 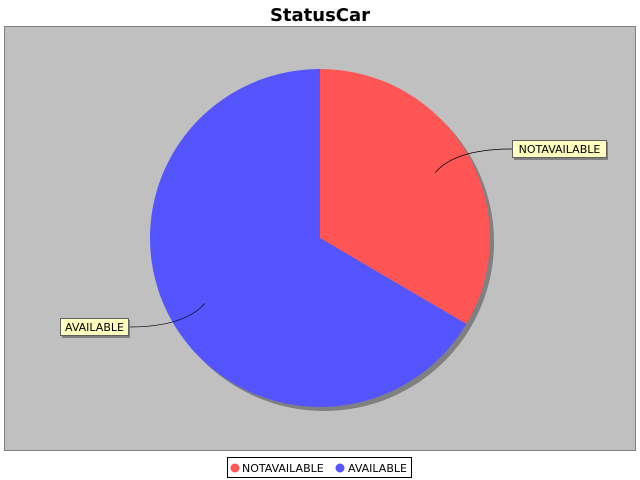 What do you see at coordinates (320, 15) in the screenshot?
I see `chart-title: StatusCar` at bounding box center [320, 15].